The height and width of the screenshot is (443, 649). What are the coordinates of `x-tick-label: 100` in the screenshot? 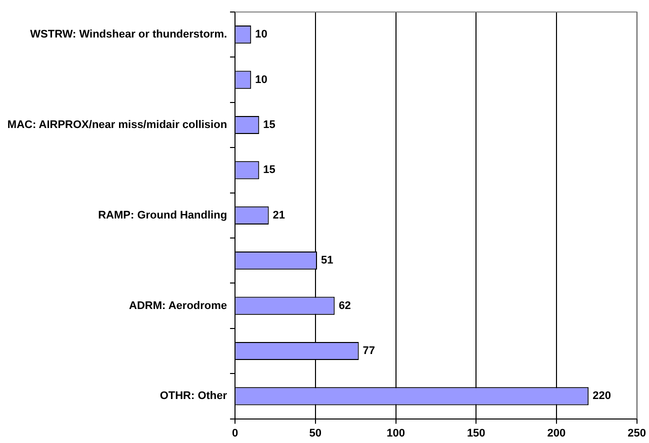 It's located at (395, 433).